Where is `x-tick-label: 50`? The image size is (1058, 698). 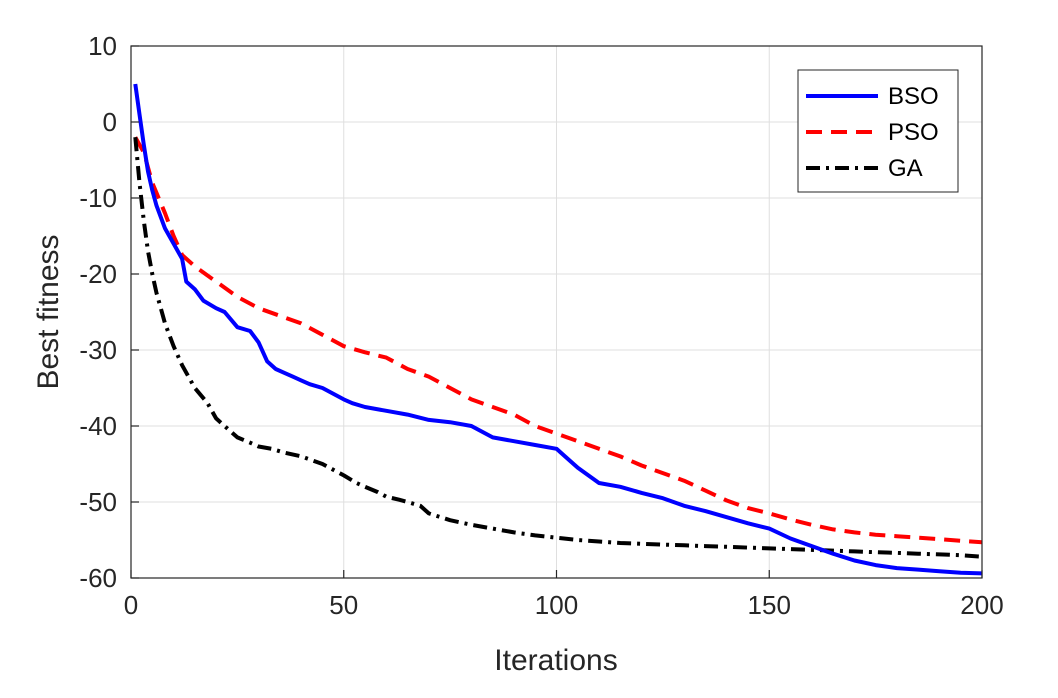 x-tick-label: 50 is located at coordinates (343, 605).